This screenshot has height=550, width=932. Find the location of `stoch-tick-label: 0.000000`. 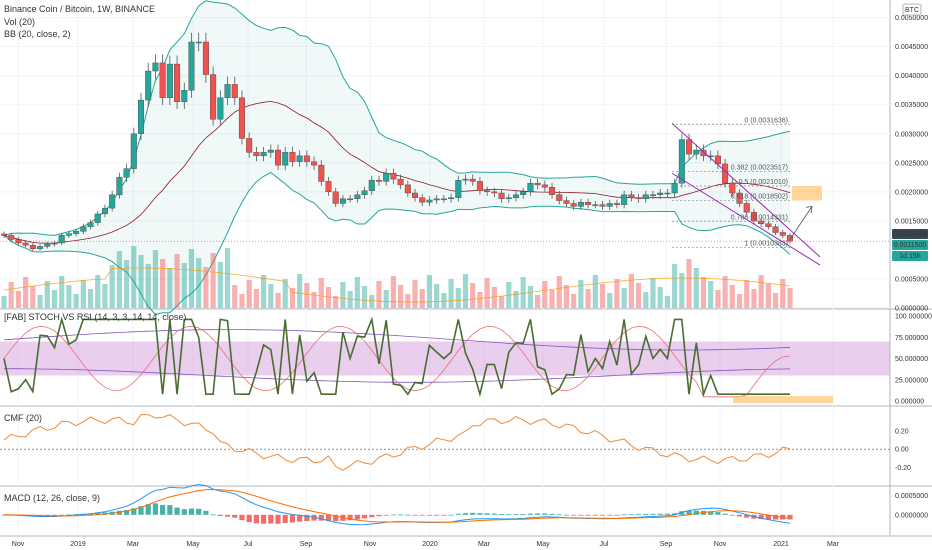

stoch-tick-label: 0.000000 is located at coordinates (909, 402).